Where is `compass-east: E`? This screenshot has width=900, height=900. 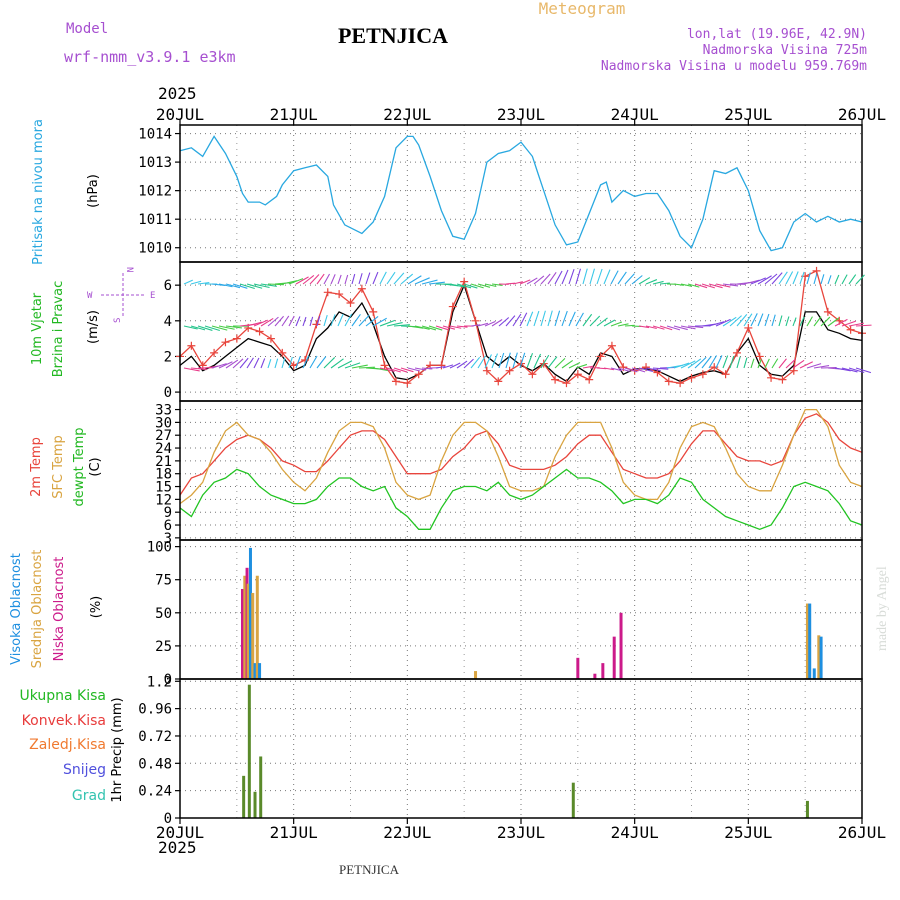 compass-east: E is located at coordinates (152, 296).